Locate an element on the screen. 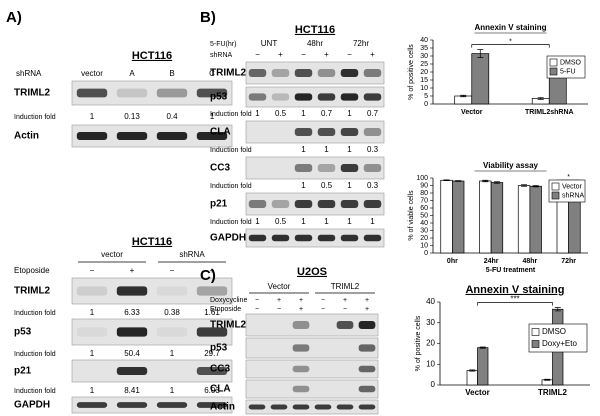  label: 8.41 is located at coordinates (132, 390).